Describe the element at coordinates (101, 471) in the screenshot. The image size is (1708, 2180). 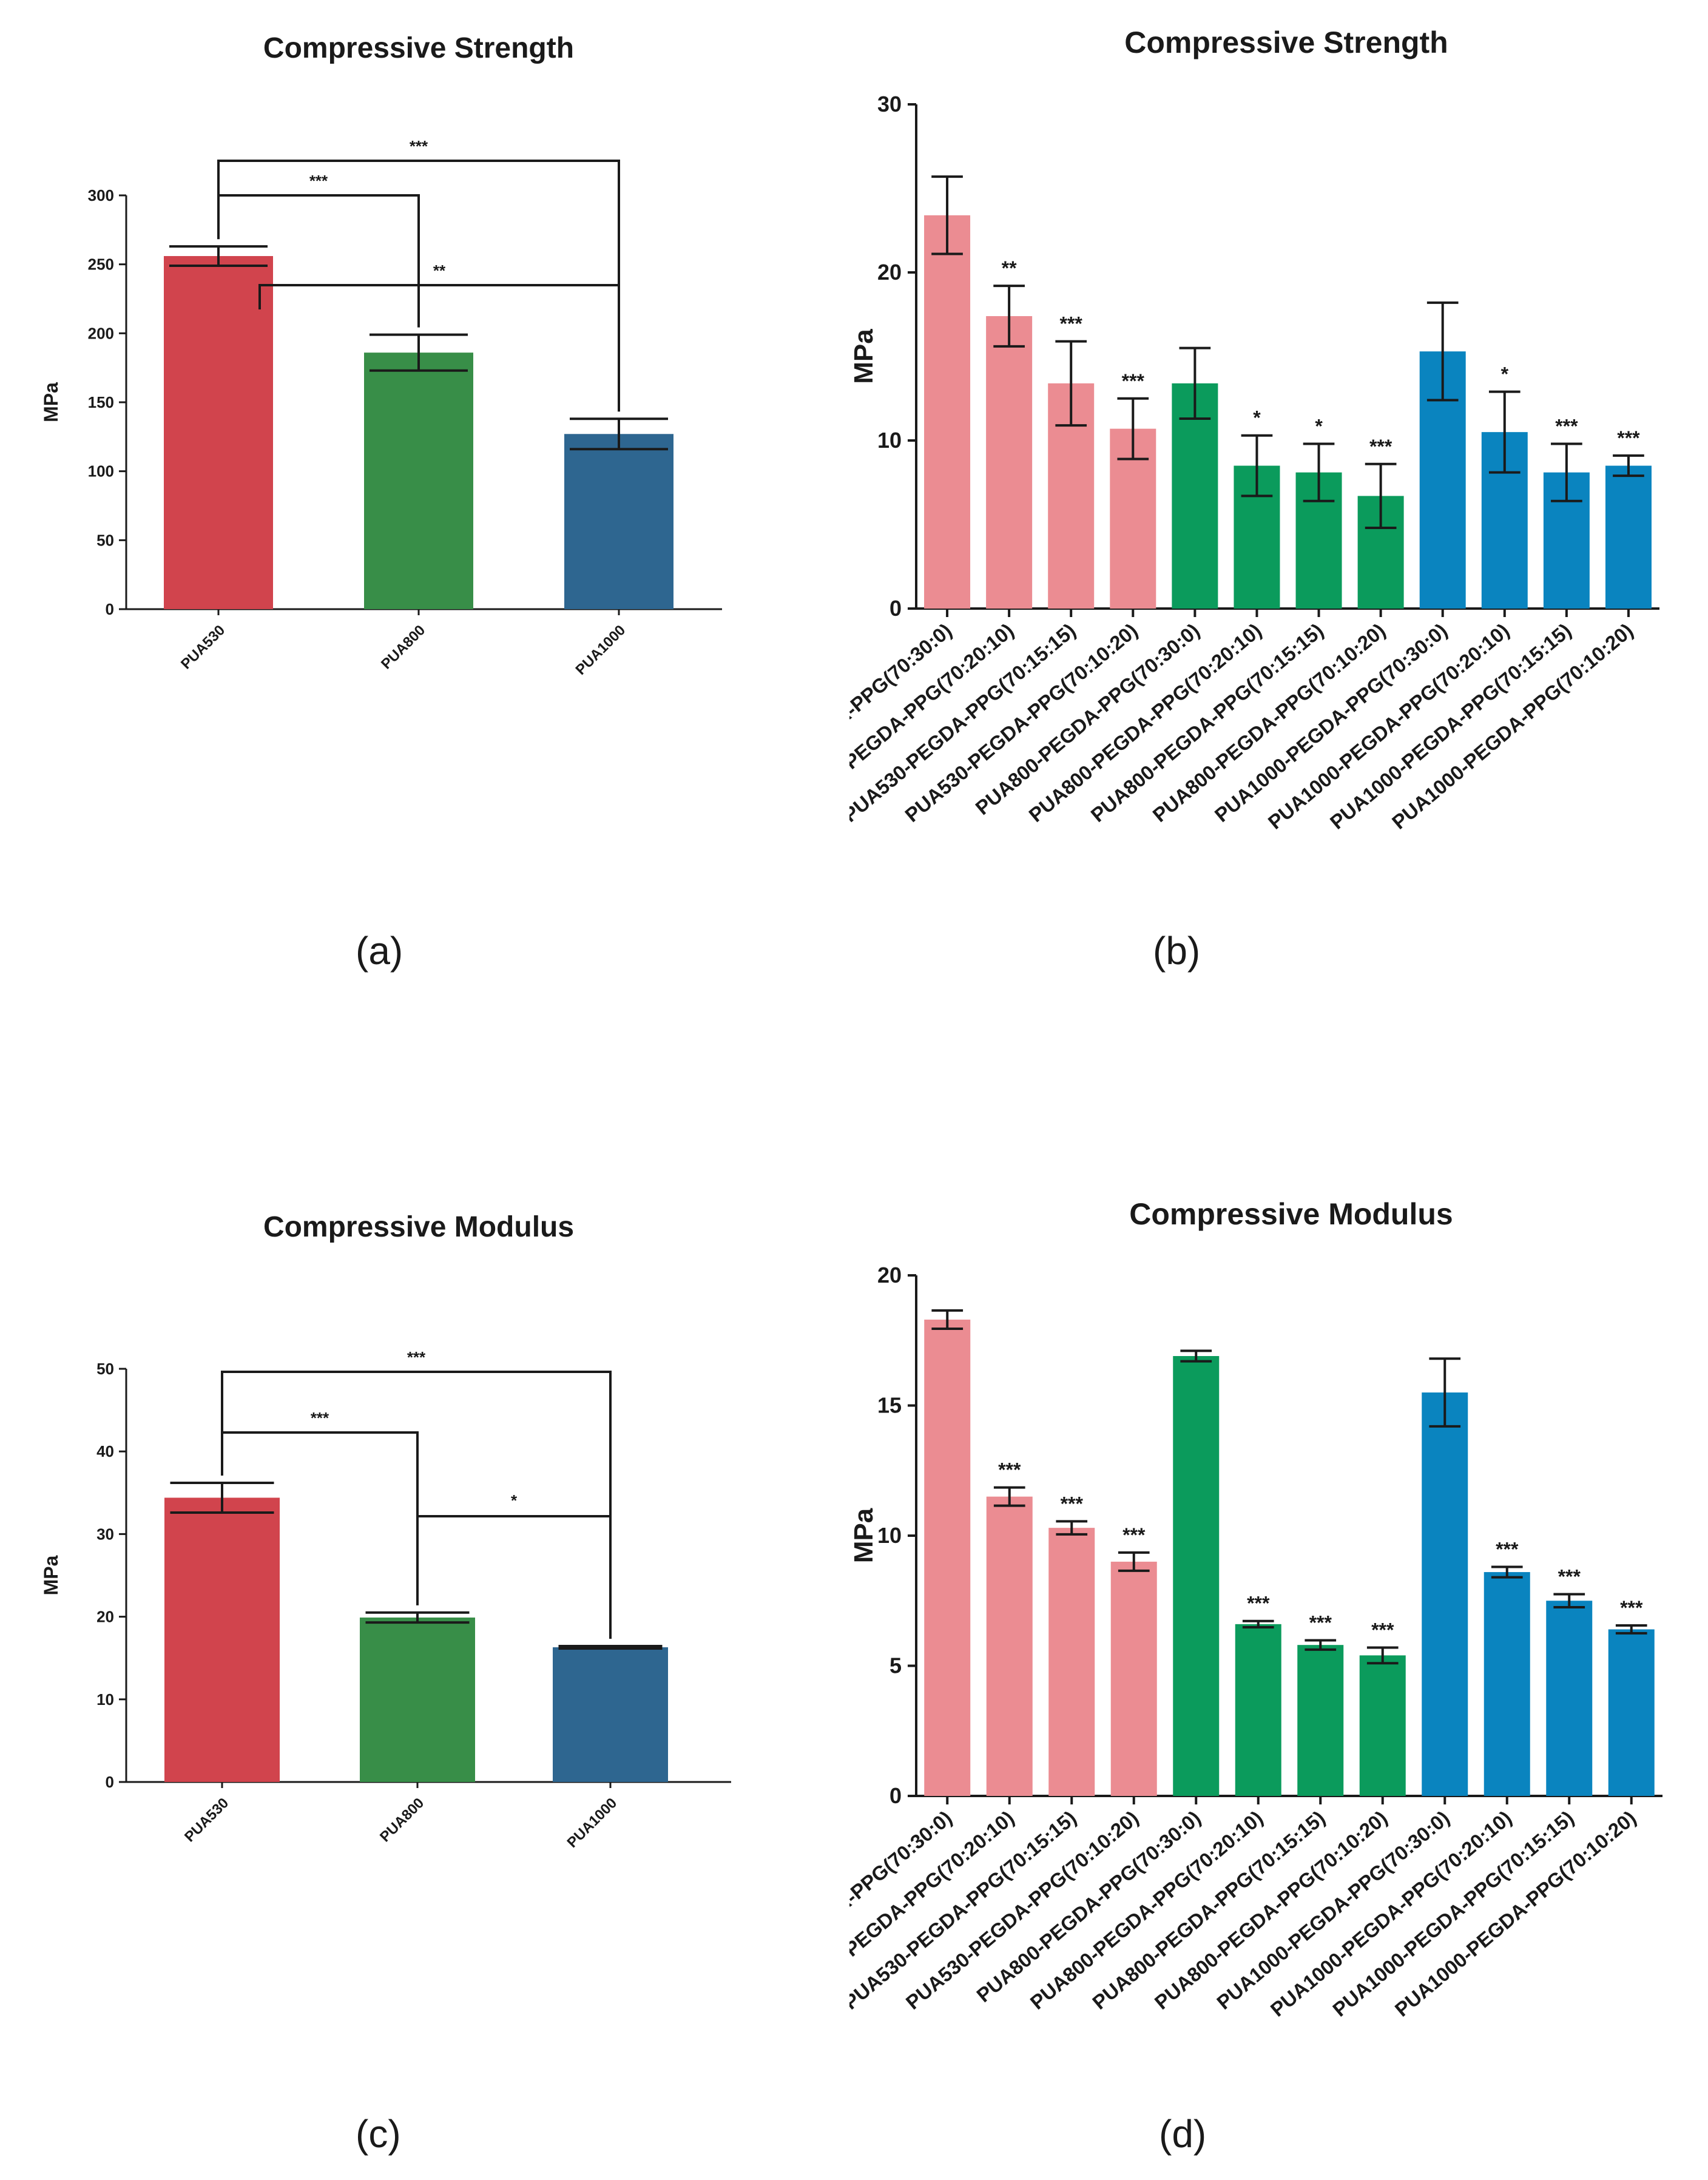
I see `y-tick-label: 100` at that location.